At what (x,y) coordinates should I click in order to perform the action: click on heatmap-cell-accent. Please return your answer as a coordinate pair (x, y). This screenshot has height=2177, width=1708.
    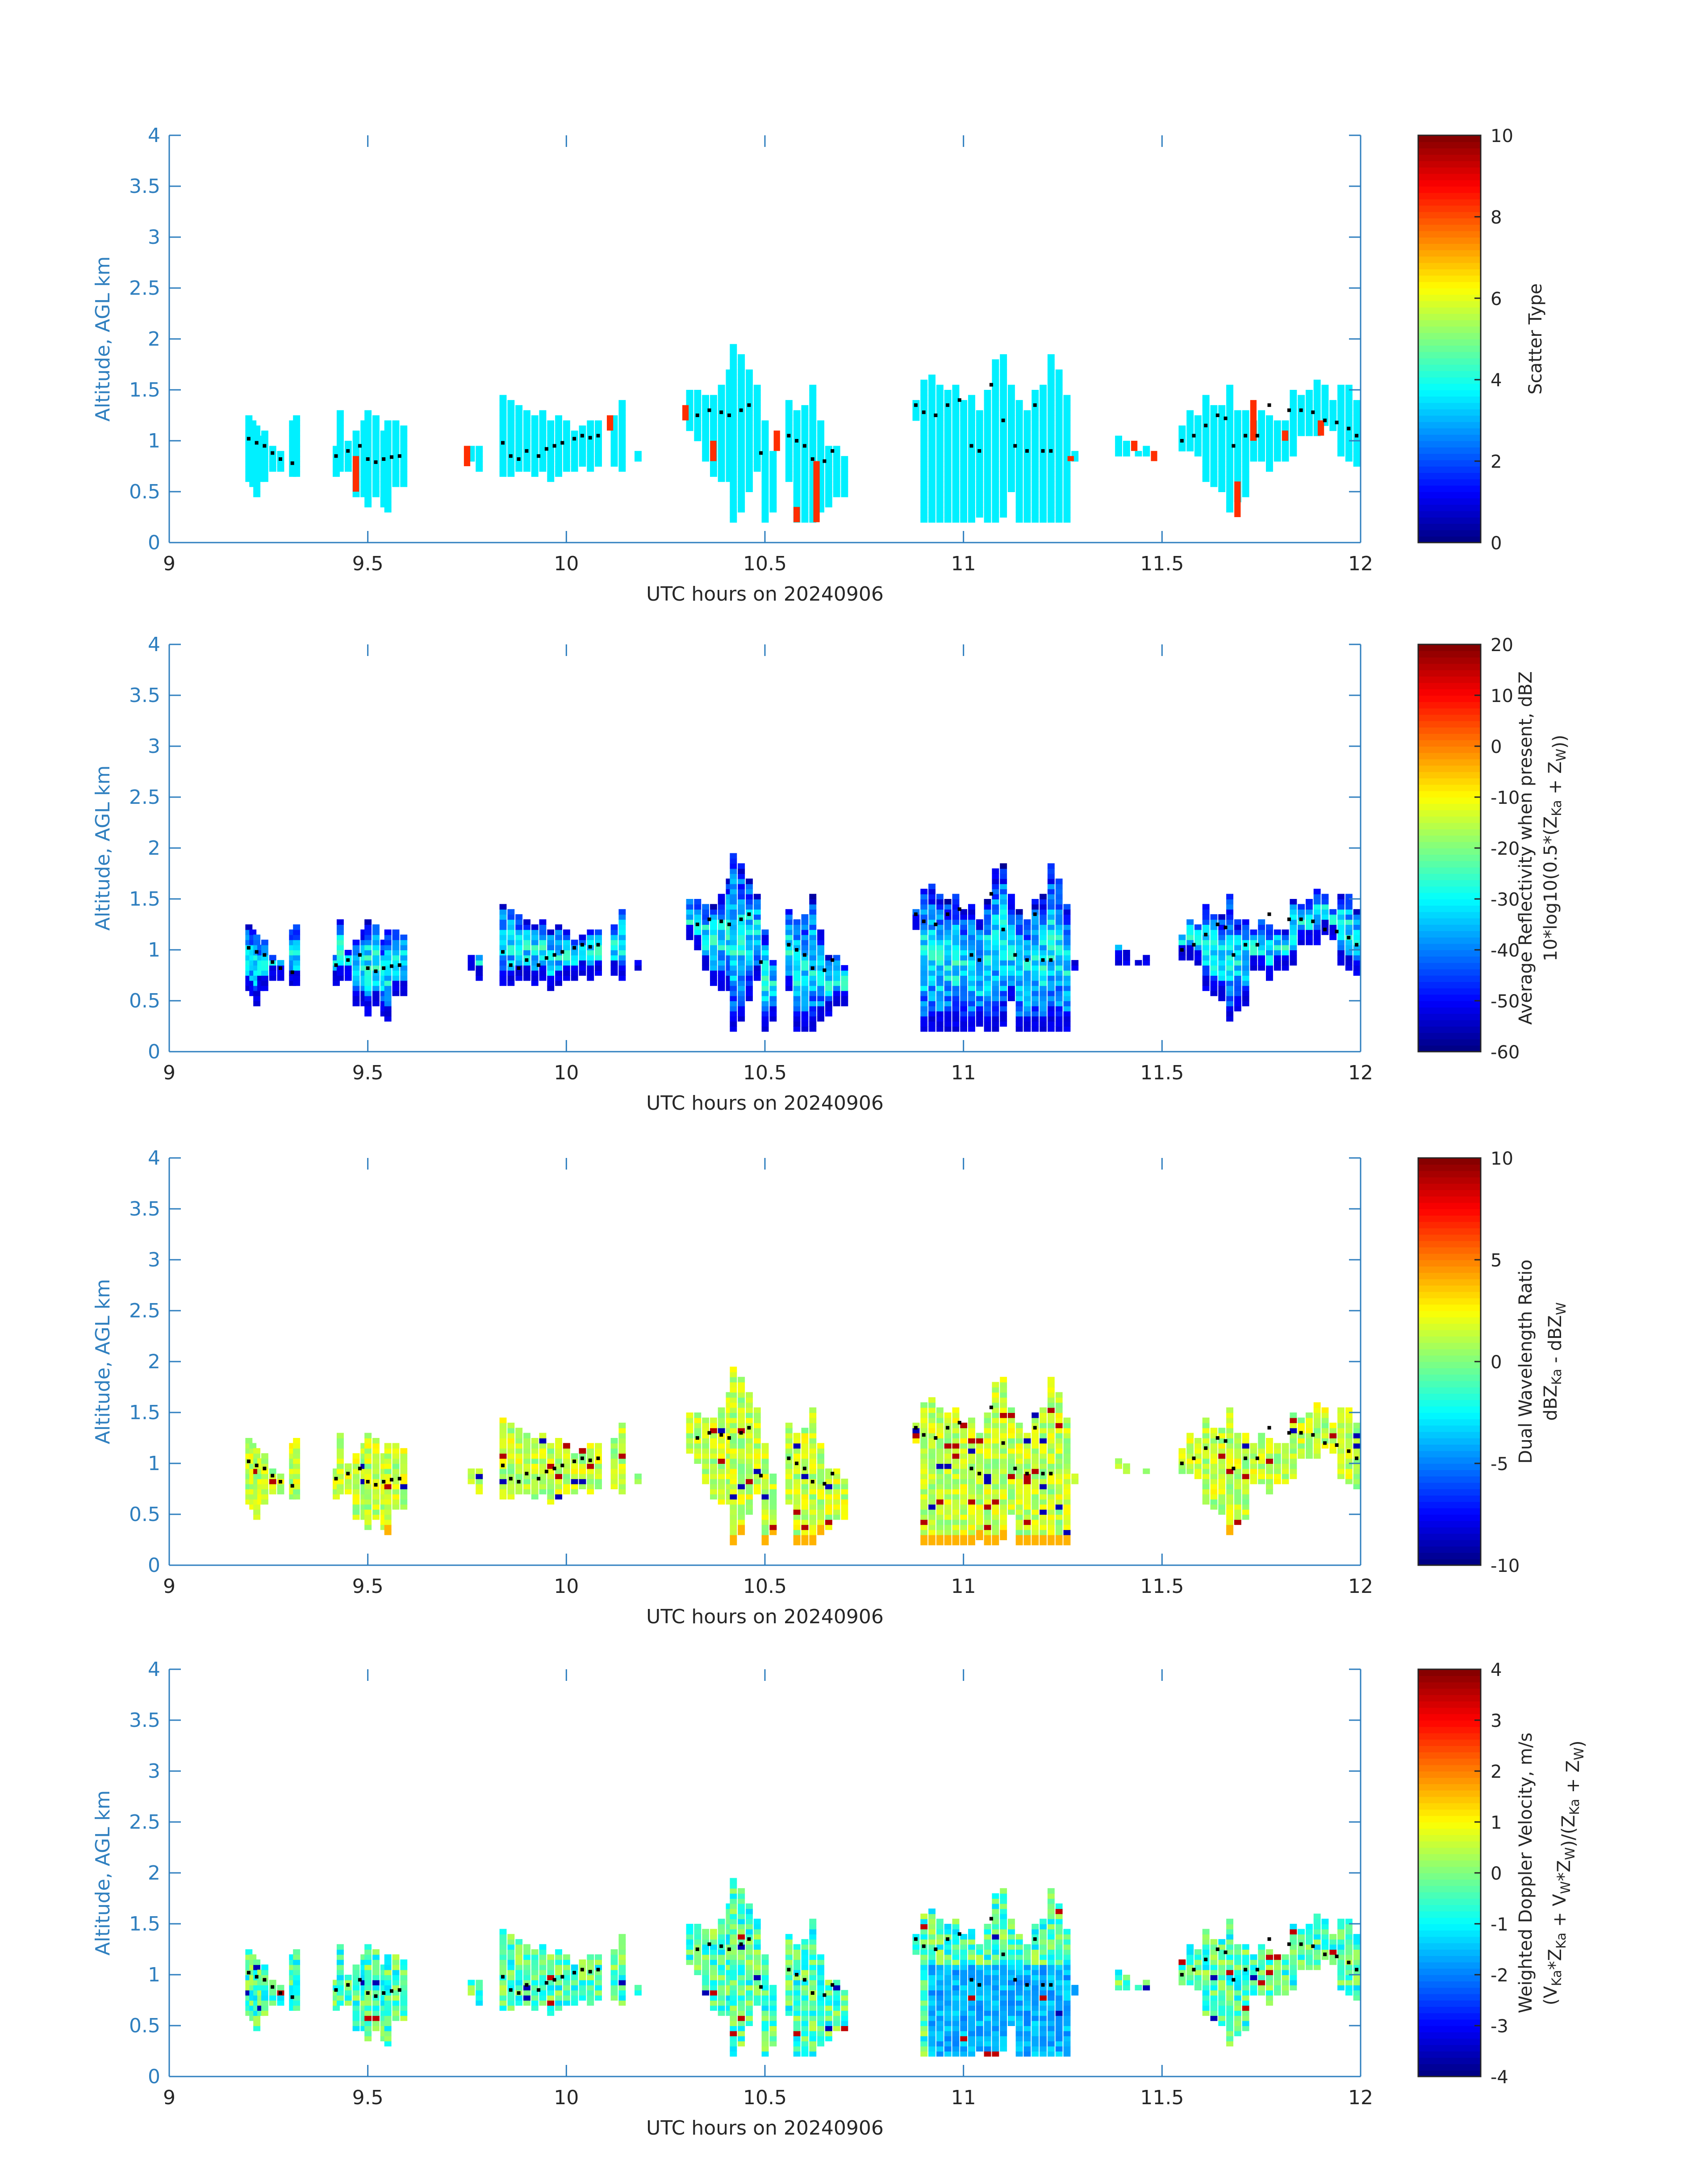
    Looking at the image, I should click on (1285, 435).